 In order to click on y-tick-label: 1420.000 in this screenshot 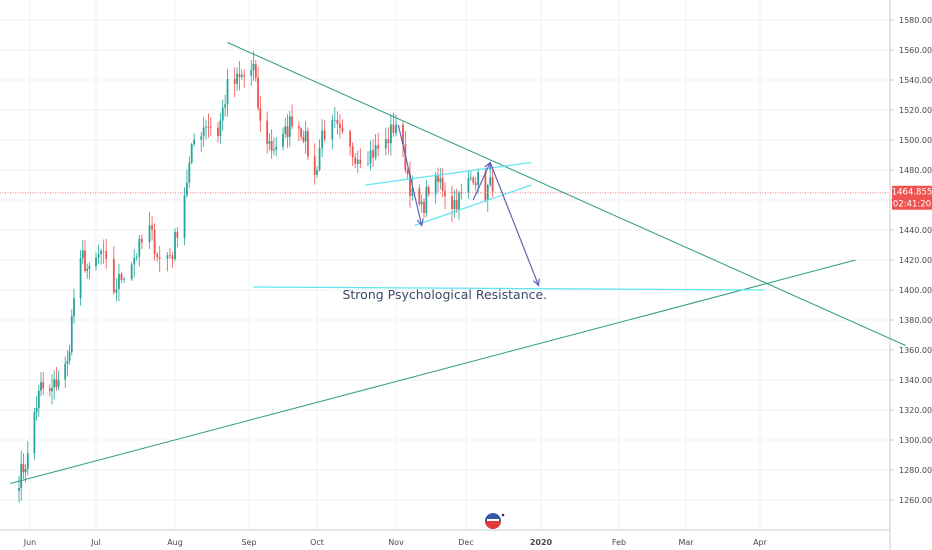, I will do `click(915, 260)`.